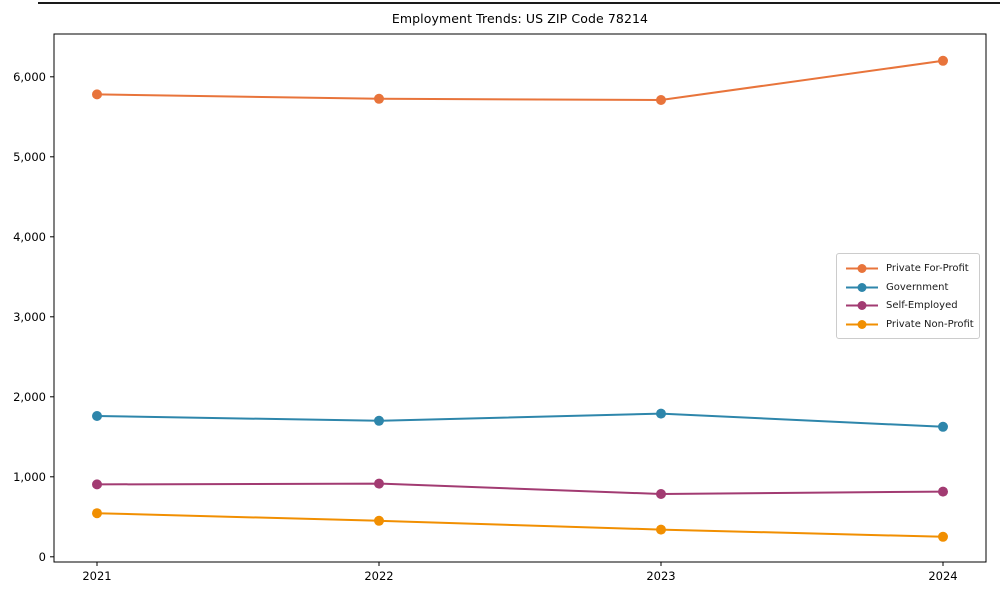 The image size is (1000, 600). I want to click on data-point-government-2022, so click(379, 420).